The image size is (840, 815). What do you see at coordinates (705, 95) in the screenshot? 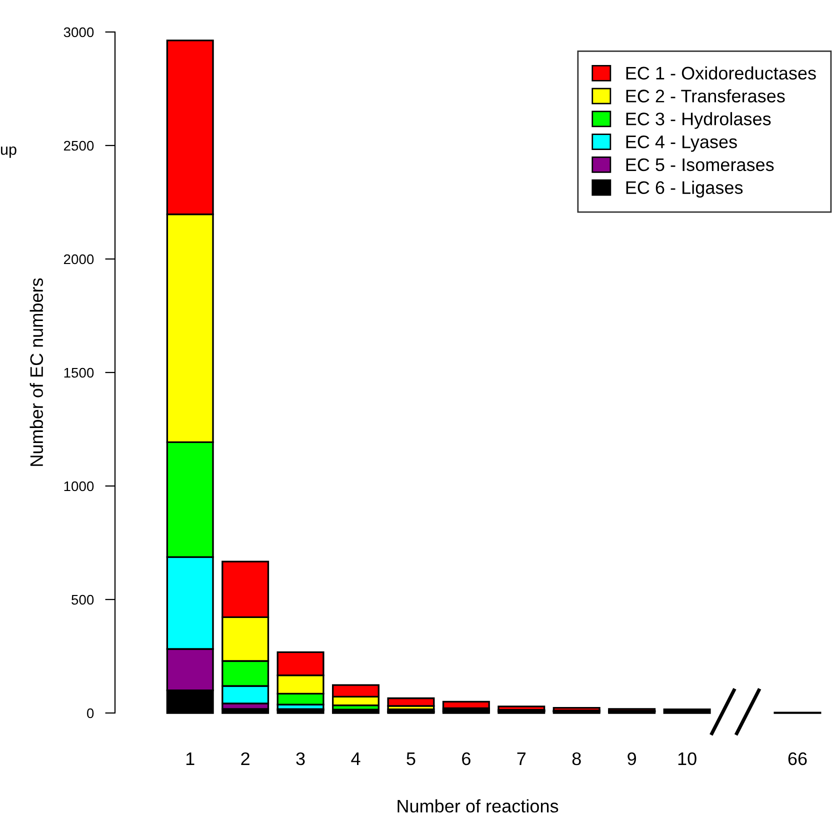
I see `legend-label: EC 2 - Transferases` at bounding box center [705, 95].